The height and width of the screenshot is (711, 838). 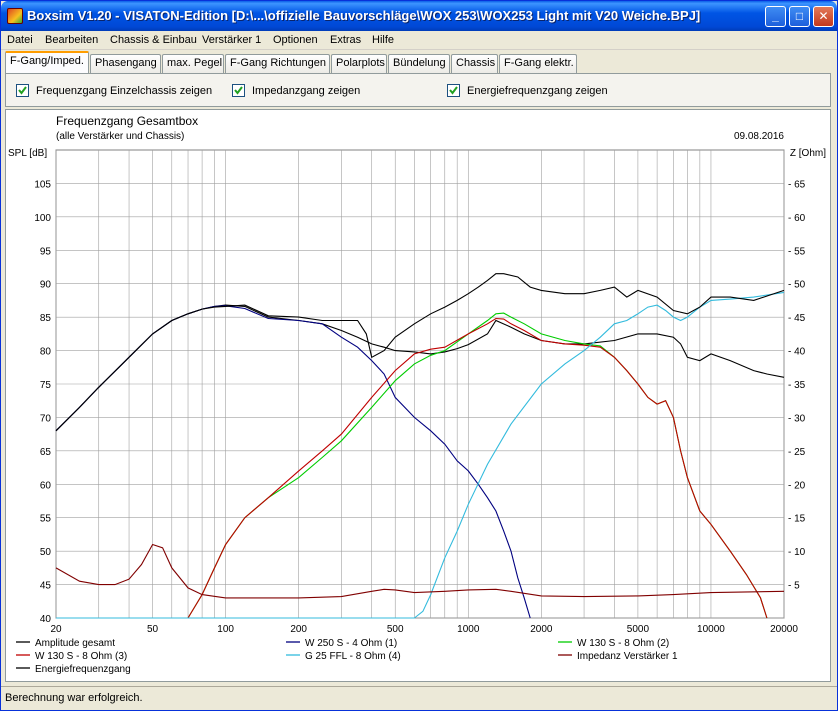 What do you see at coordinates (46, 418) in the screenshot?
I see `y-tick-label-left: 70` at bounding box center [46, 418].